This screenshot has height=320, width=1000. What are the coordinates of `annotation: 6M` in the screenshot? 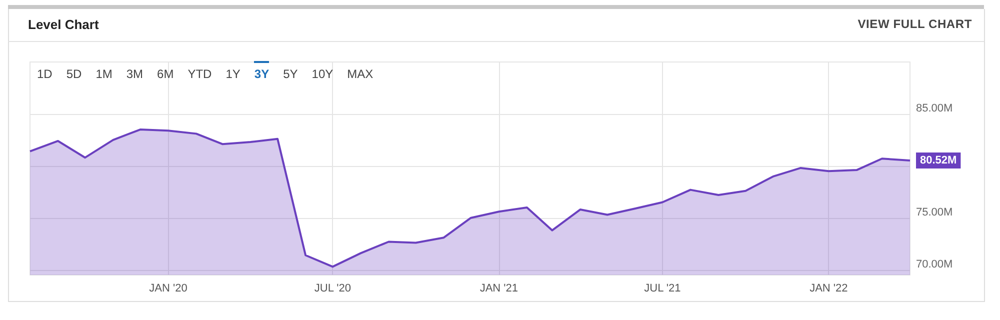 It's located at (165, 74).